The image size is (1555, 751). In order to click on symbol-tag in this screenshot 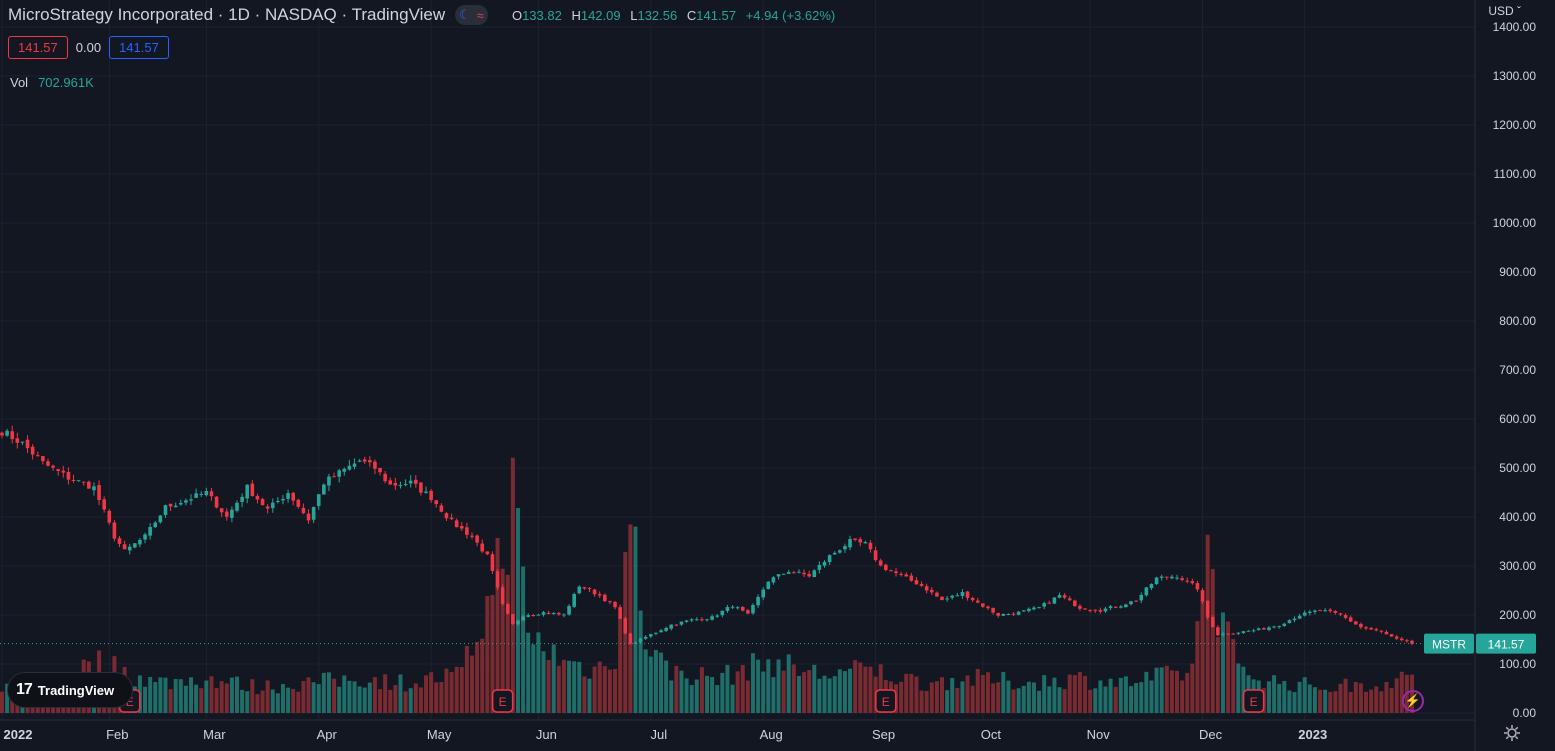, I will do `click(1449, 643)`.